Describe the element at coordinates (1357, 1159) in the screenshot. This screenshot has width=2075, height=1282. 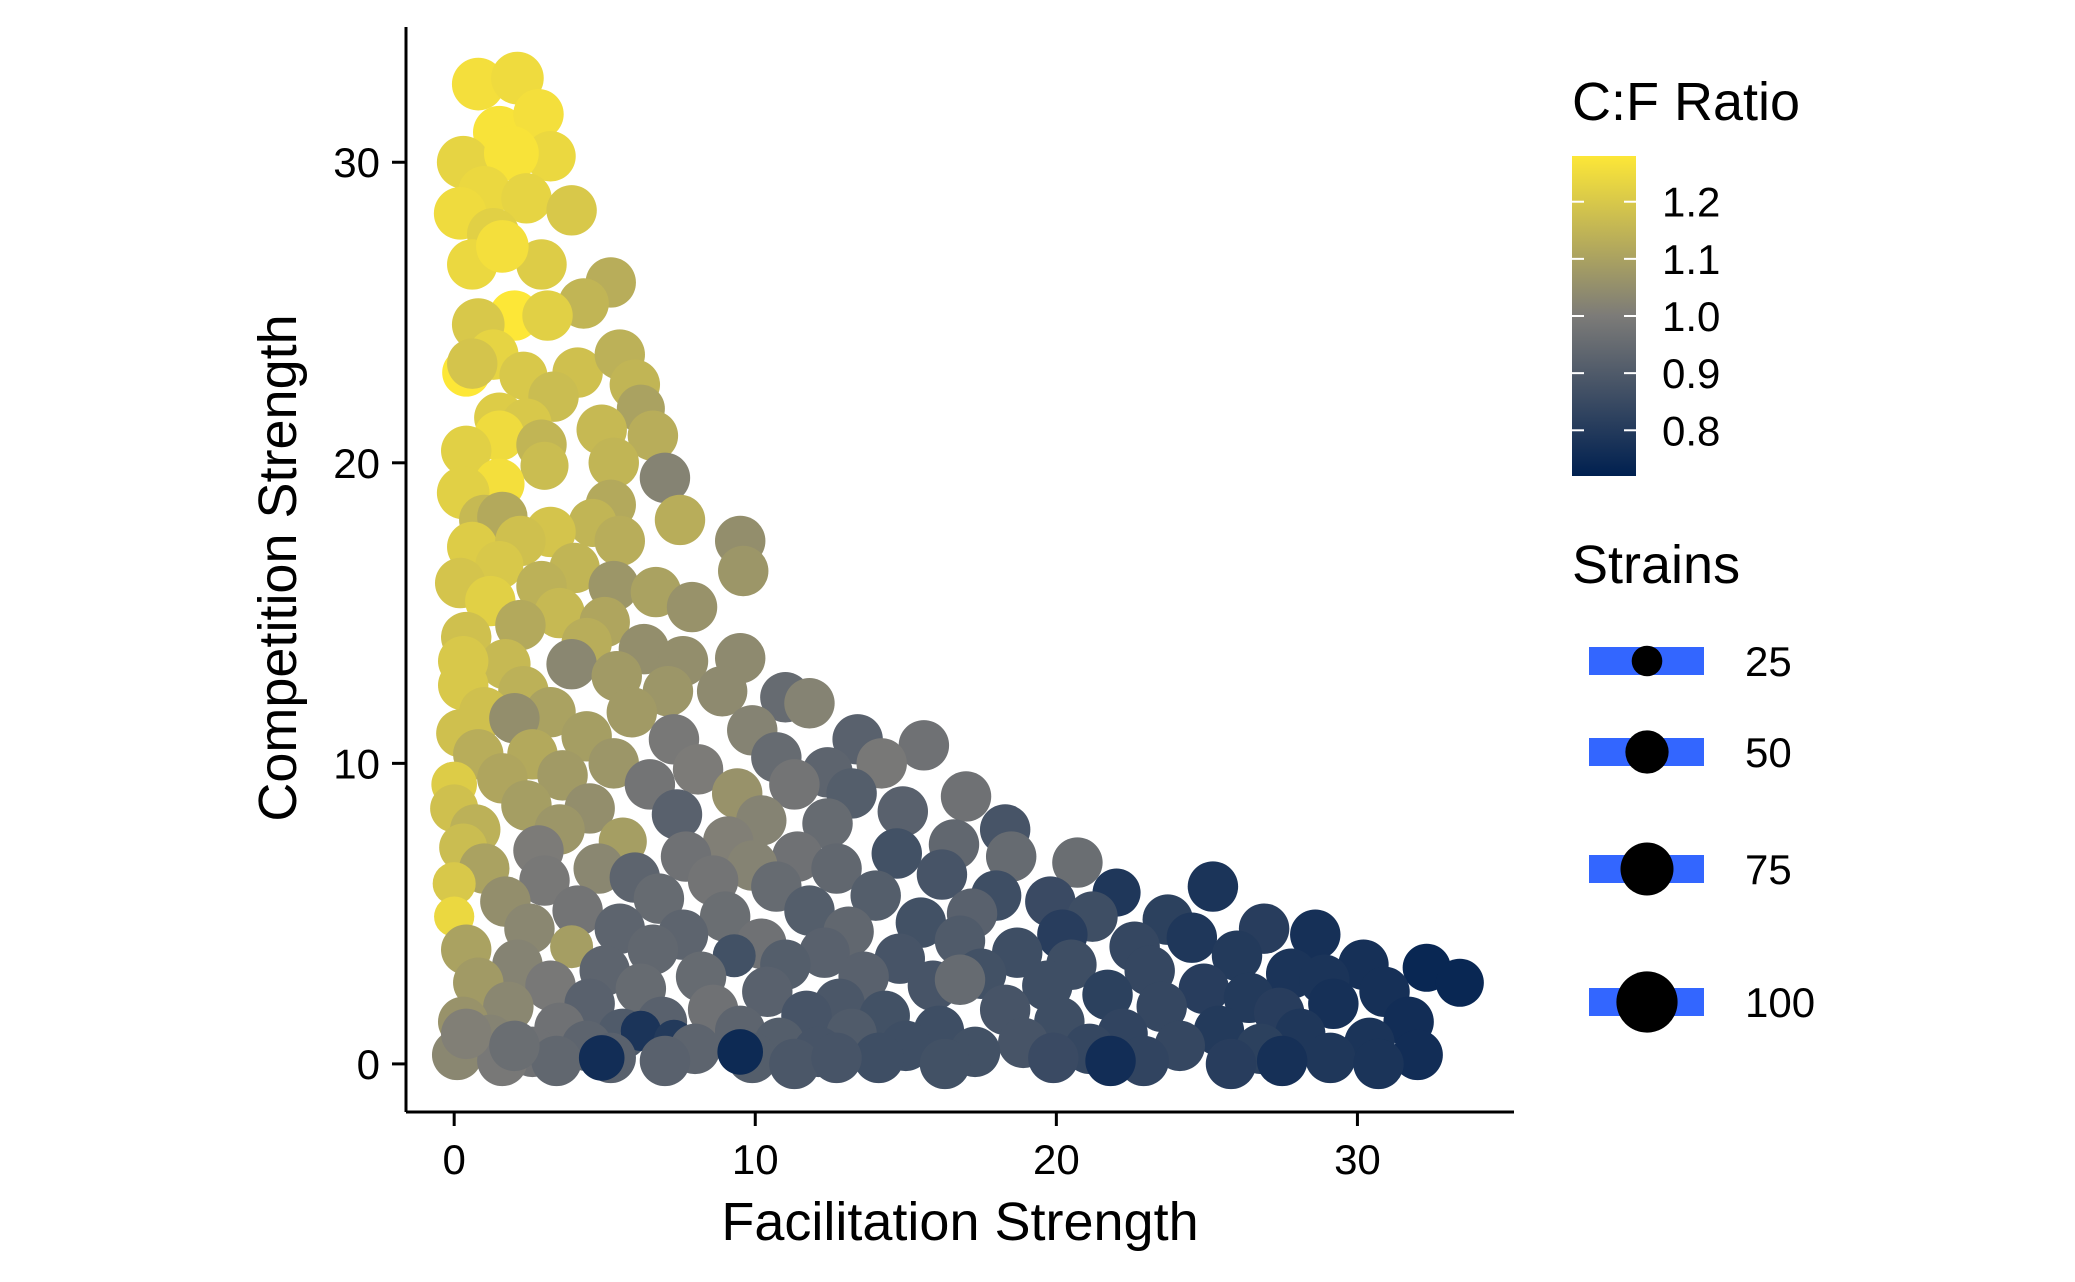
I see `x-tick-label: 30` at that location.